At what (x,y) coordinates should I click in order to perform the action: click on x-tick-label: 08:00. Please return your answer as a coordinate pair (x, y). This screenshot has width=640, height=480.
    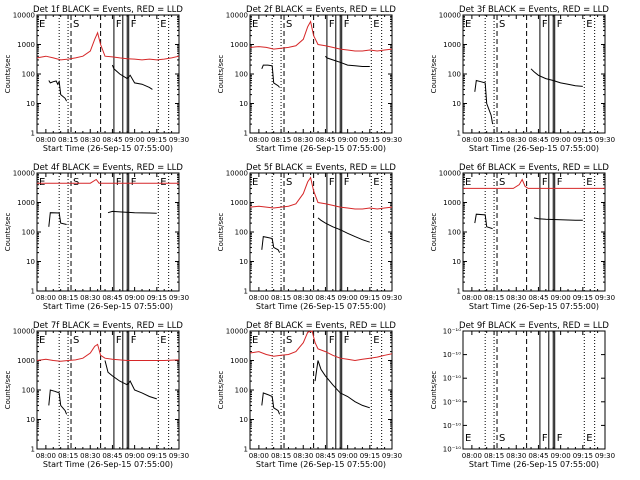
    Looking at the image, I should click on (46, 456).